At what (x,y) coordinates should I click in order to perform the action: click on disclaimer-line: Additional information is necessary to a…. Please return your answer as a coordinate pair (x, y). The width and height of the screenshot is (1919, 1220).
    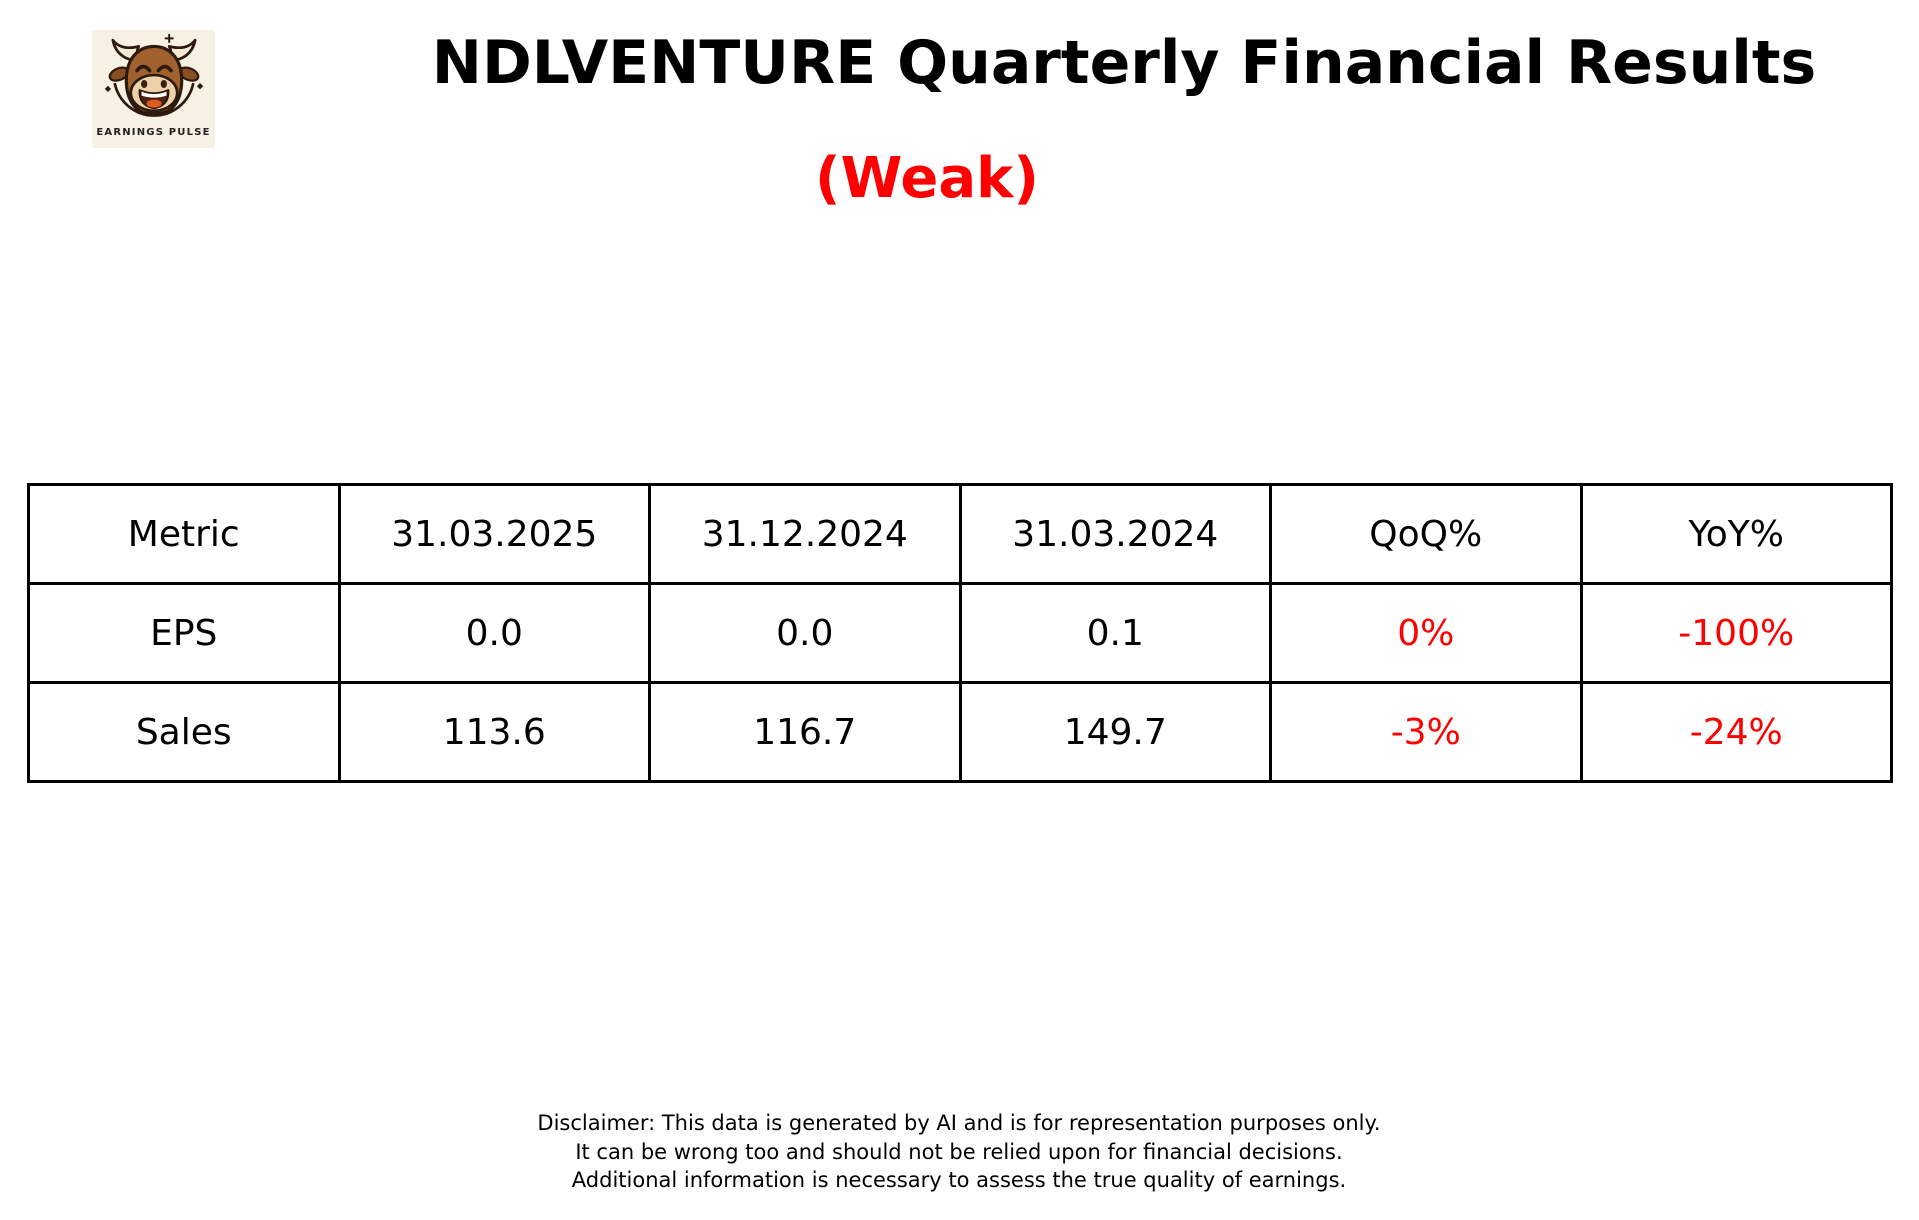
    Looking at the image, I should click on (959, 1180).